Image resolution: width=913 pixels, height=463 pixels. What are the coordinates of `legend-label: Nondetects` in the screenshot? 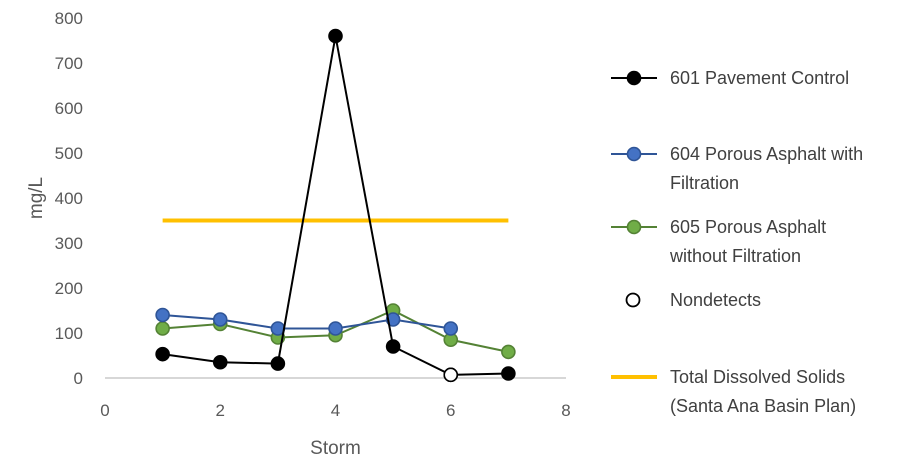 It's located at (715, 300).